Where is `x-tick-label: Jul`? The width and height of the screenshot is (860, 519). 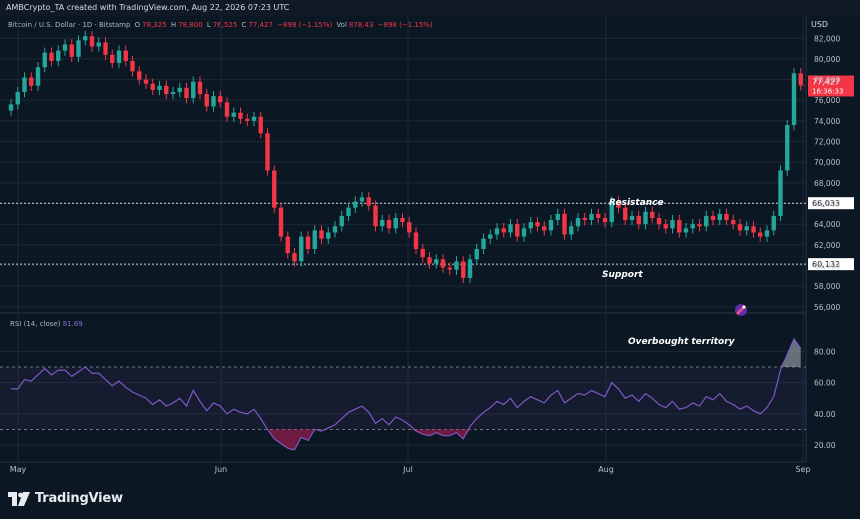 x-tick-label: Jul is located at coordinates (407, 469).